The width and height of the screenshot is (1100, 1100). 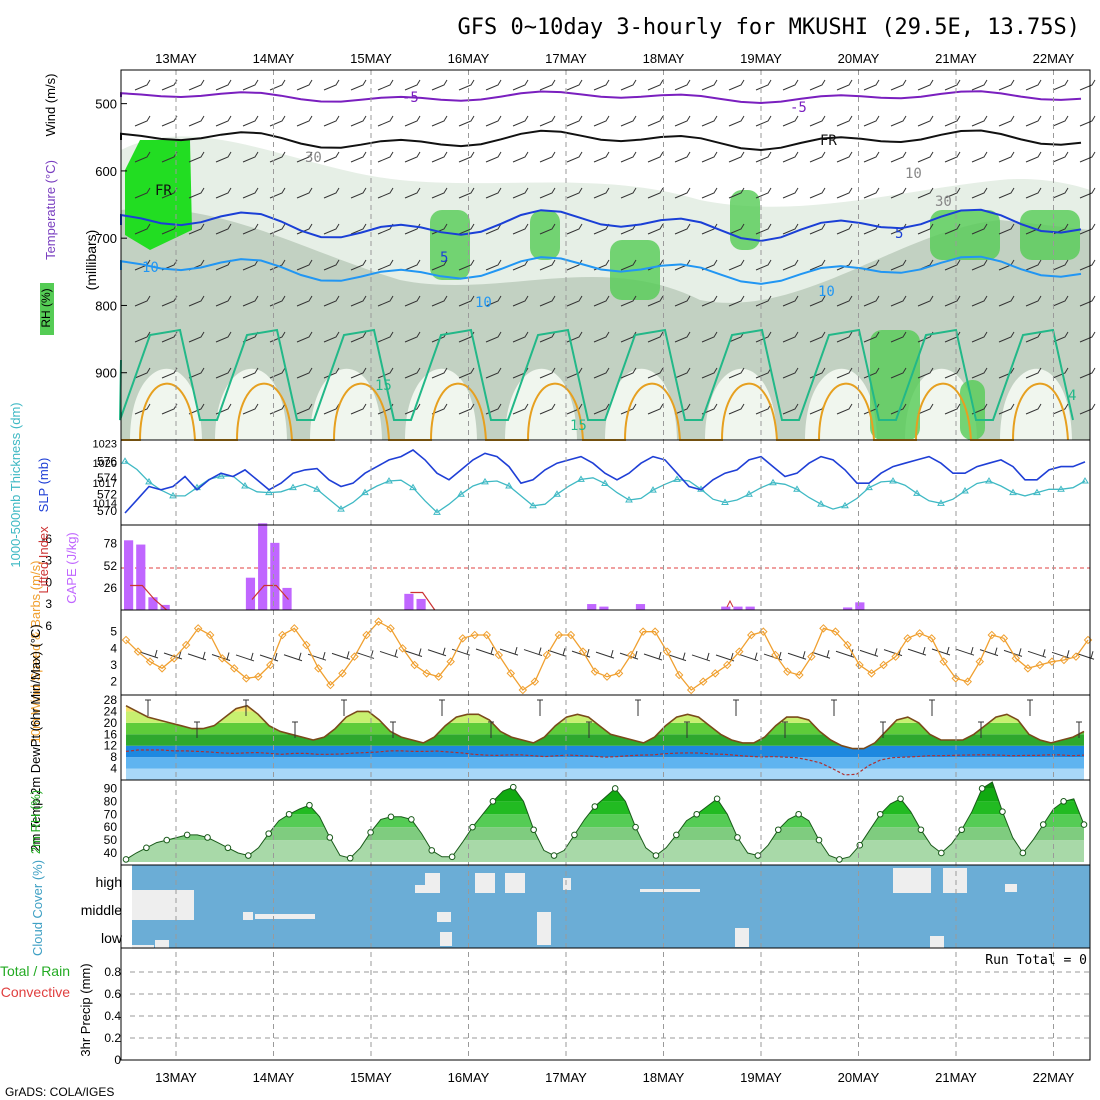 What do you see at coordinates (46, 539) in the screenshot?
I see `lifted-index-tick-label: -6` at bounding box center [46, 539].